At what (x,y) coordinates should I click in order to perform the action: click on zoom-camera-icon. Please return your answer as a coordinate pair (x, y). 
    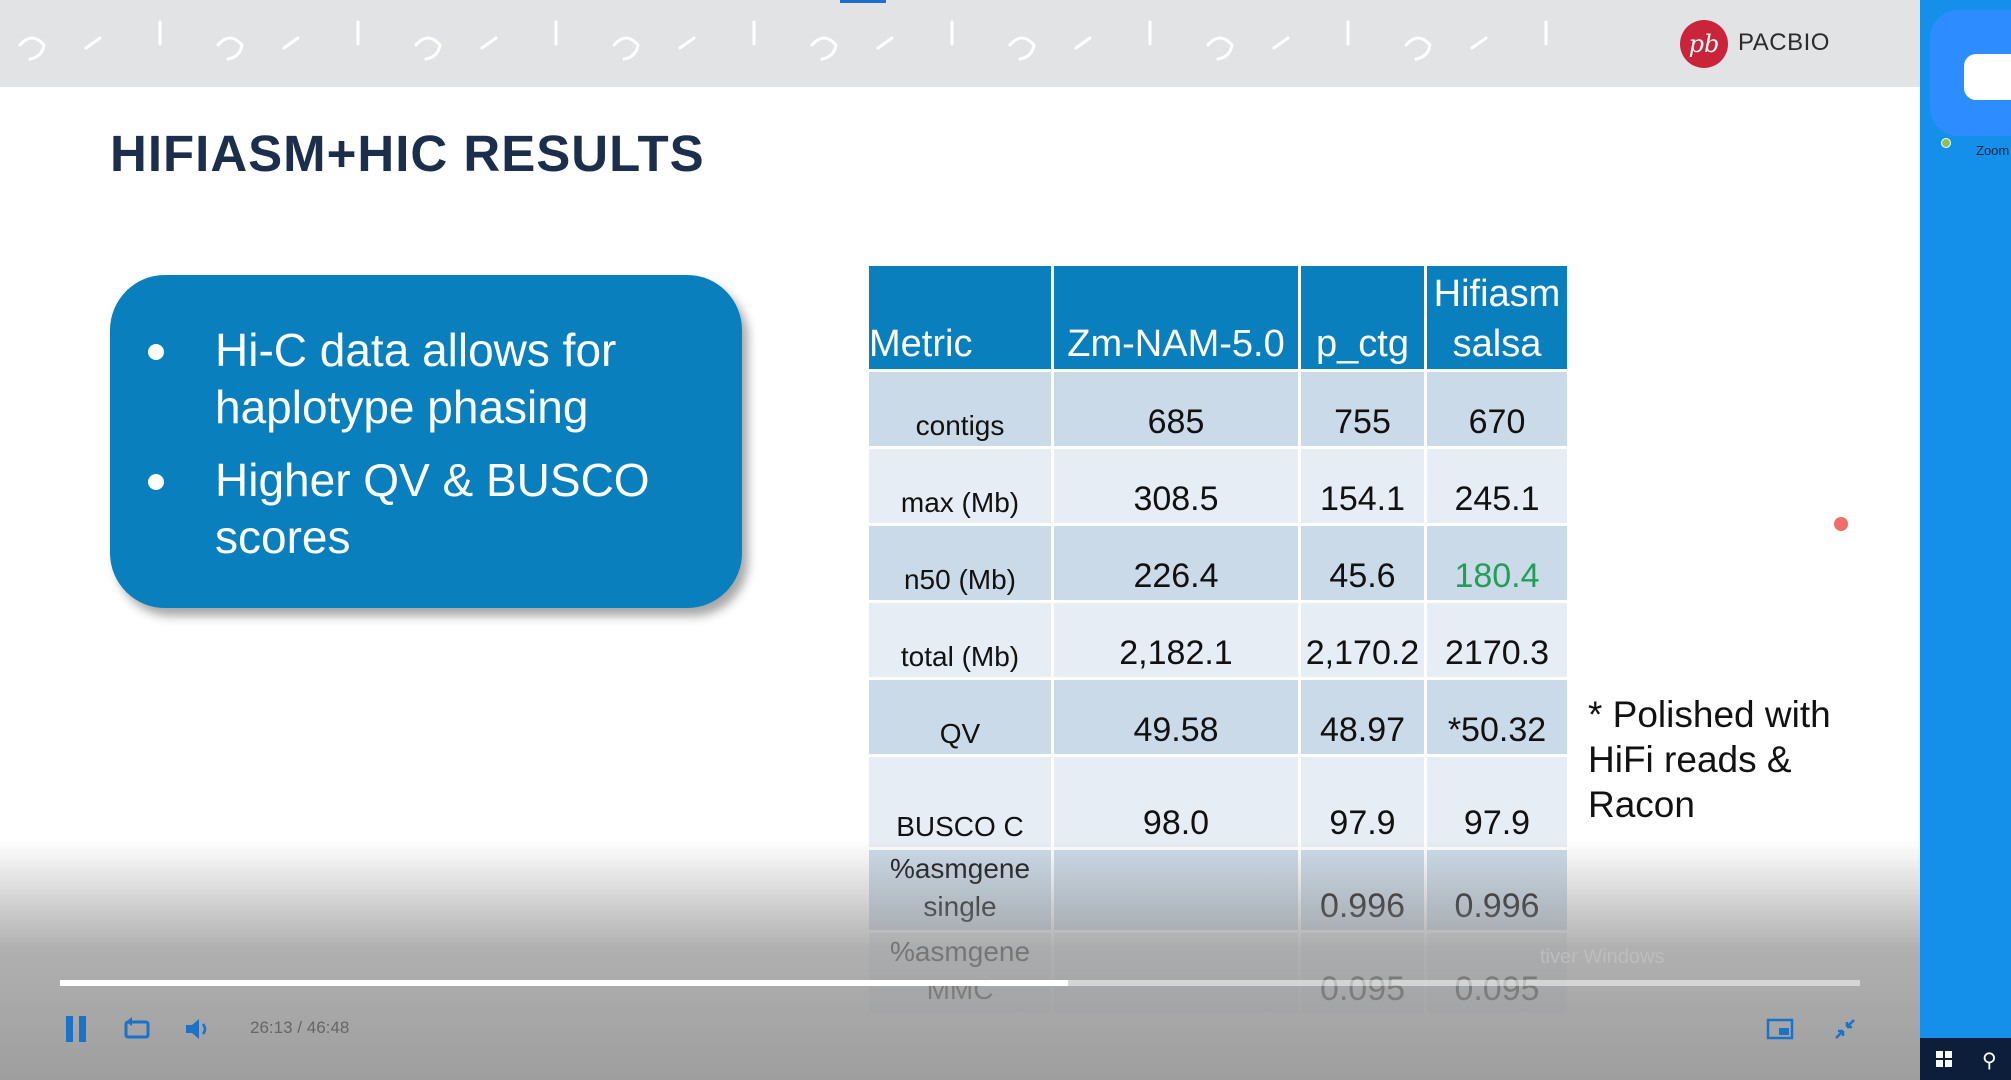
    Looking at the image, I should click on (1987, 77).